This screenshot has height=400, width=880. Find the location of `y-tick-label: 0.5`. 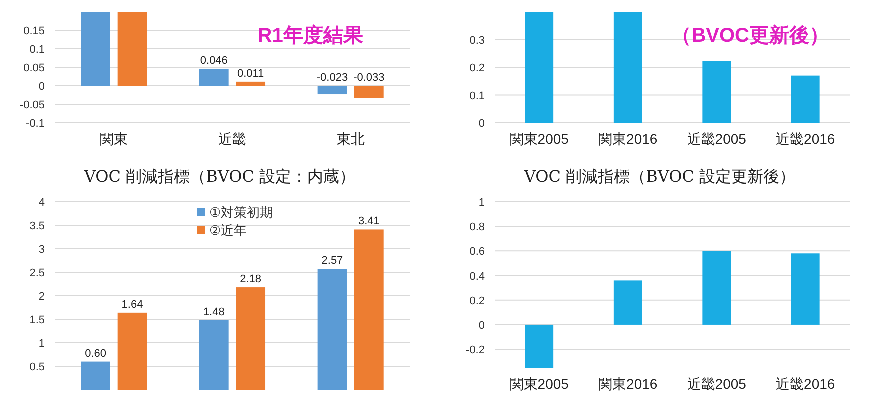

y-tick-label: 0.5 is located at coordinates (37, 368).